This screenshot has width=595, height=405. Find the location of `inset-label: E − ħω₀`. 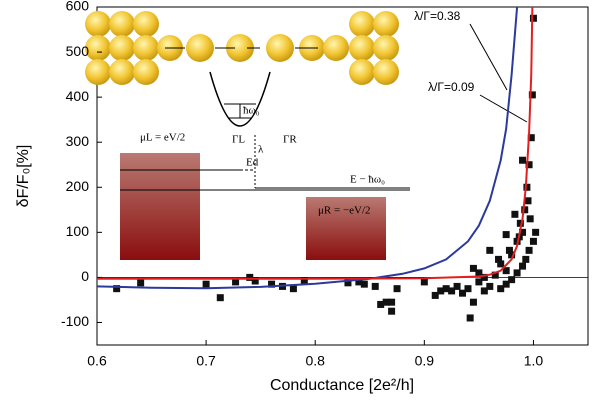

inset-label: E − ħω₀ is located at coordinates (367, 180).